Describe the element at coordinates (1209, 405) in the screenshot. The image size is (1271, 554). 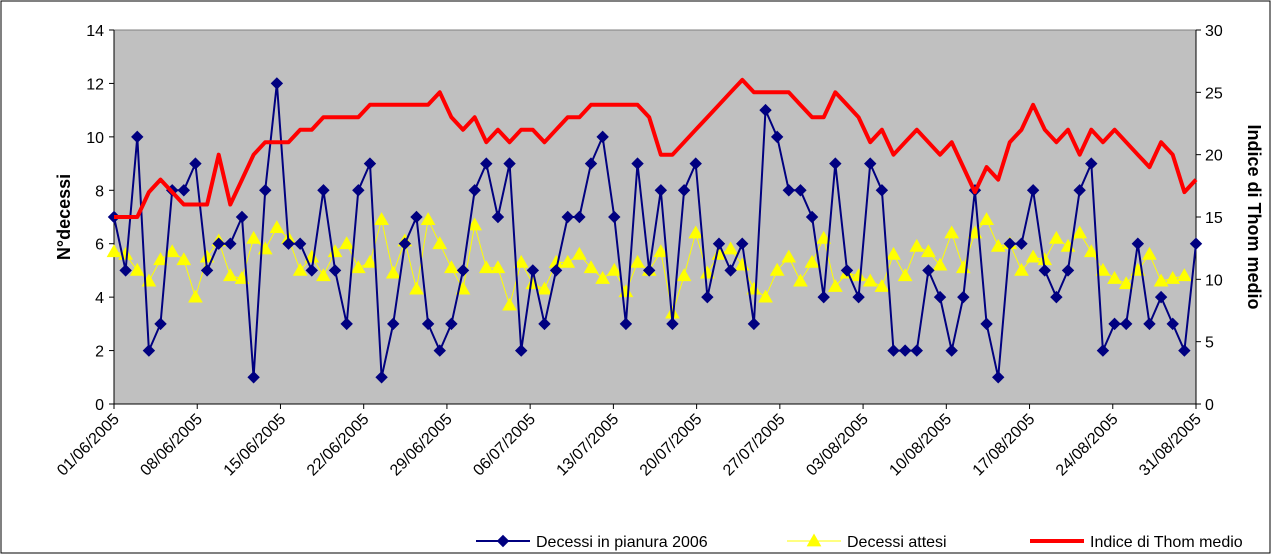
I see `right-tick-label: 0` at that location.